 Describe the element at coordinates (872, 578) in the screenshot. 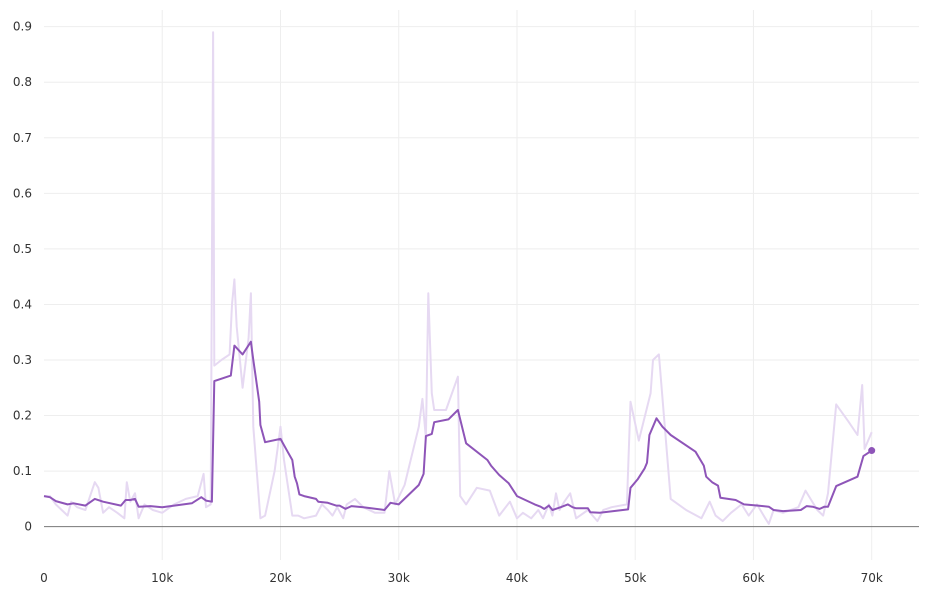

I see `x-tick-label: 70k` at that location.